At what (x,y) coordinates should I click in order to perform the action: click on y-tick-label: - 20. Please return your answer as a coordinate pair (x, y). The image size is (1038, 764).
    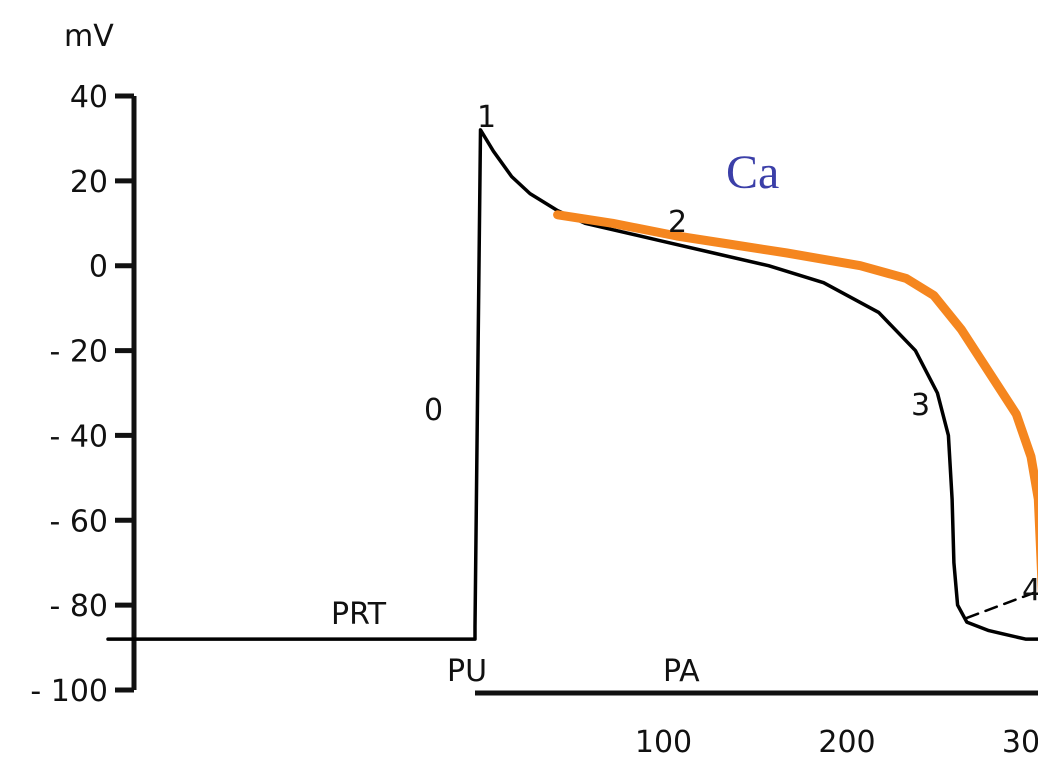
    Looking at the image, I should click on (78, 352).